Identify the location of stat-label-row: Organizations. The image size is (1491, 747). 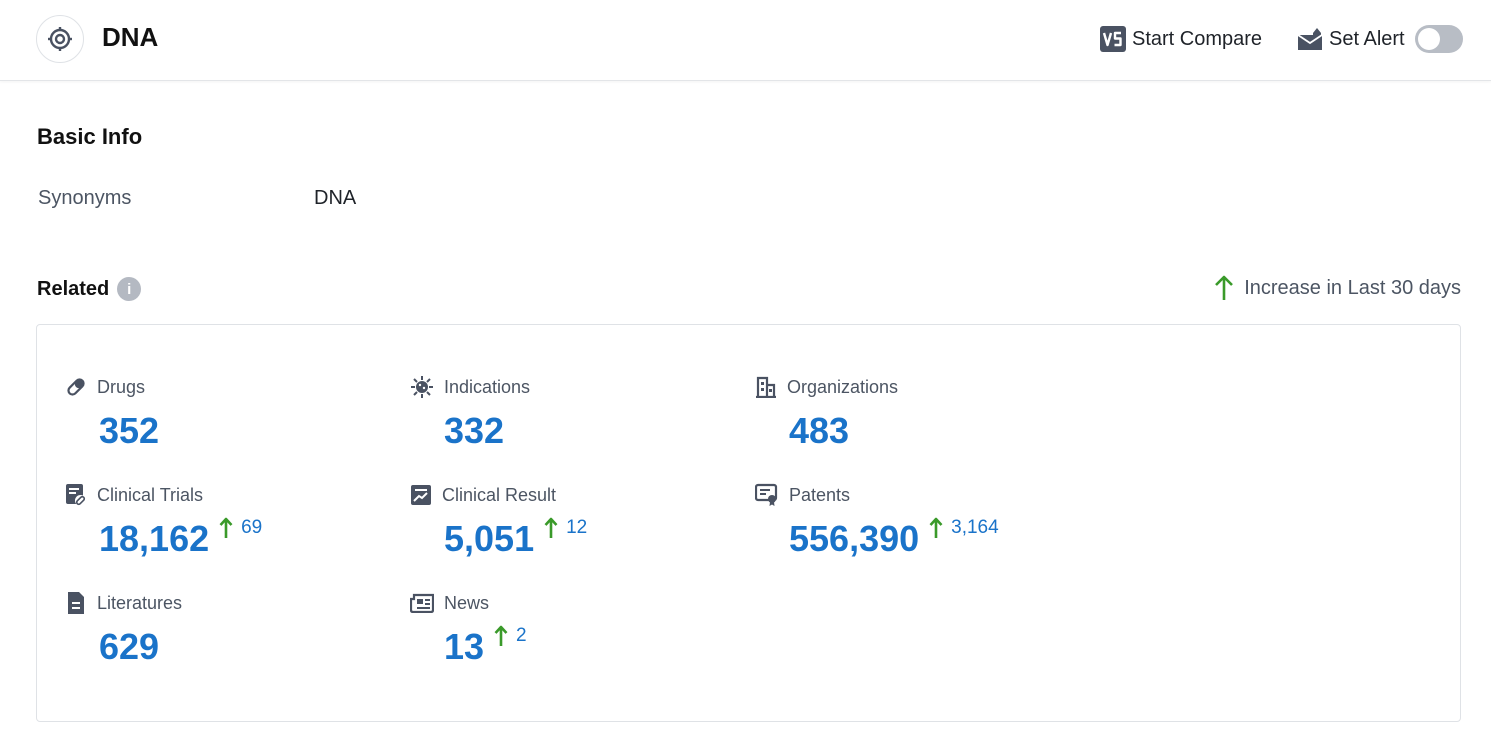
(826, 387).